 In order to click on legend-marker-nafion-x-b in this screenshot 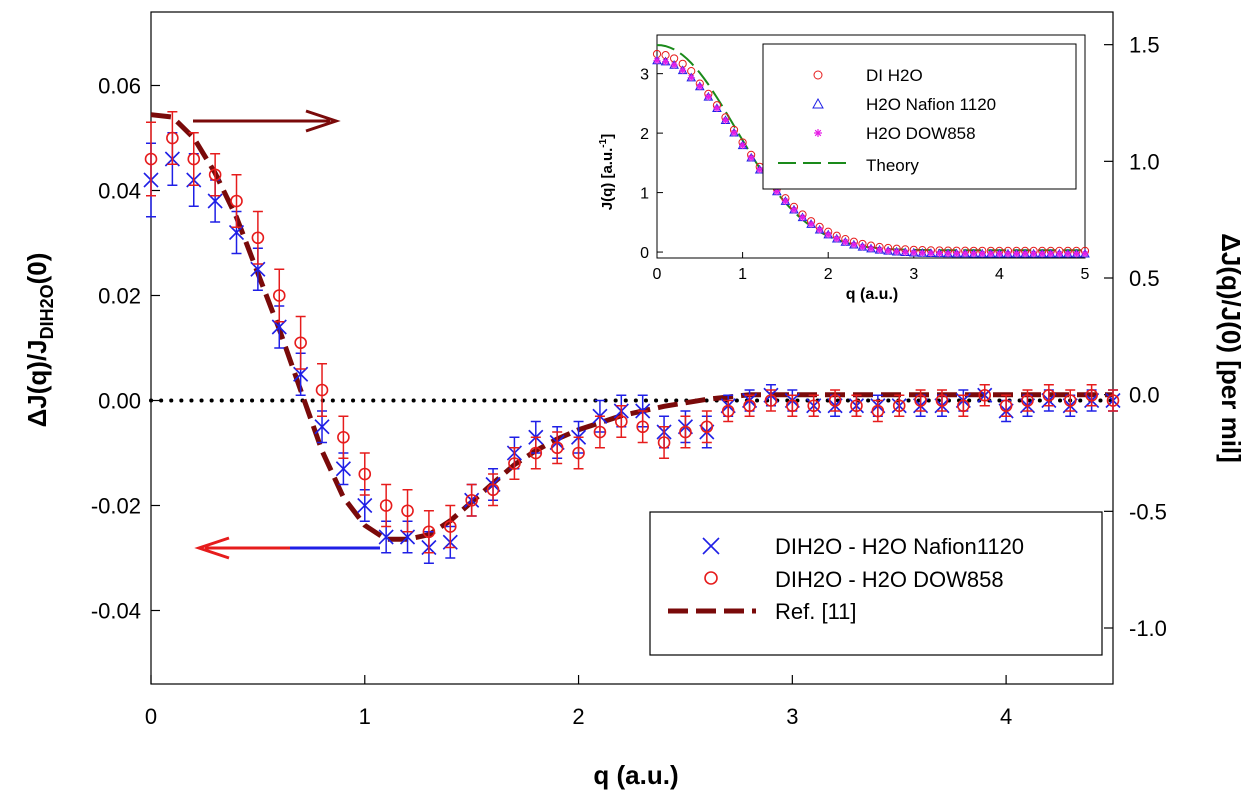, I will do `click(711, 546)`.